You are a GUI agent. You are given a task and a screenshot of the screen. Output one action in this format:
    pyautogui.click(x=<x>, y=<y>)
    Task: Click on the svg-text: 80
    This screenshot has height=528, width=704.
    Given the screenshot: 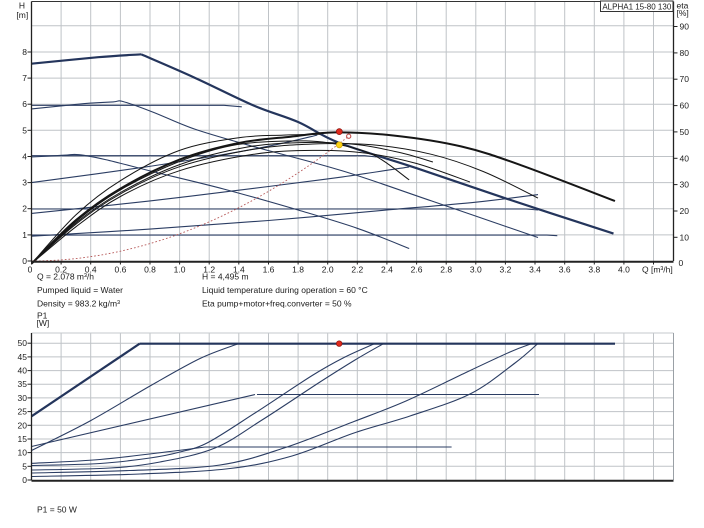 What is the action you would take?
    pyautogui.click(x=685, y=53)
    